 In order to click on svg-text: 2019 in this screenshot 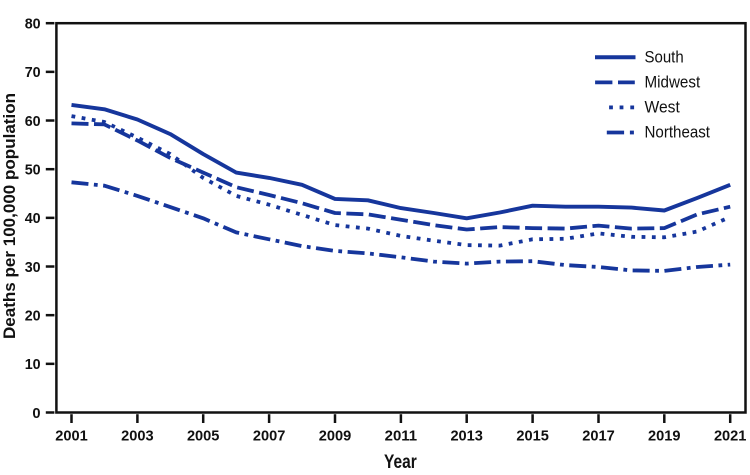, I will do `click(664, 437)`.